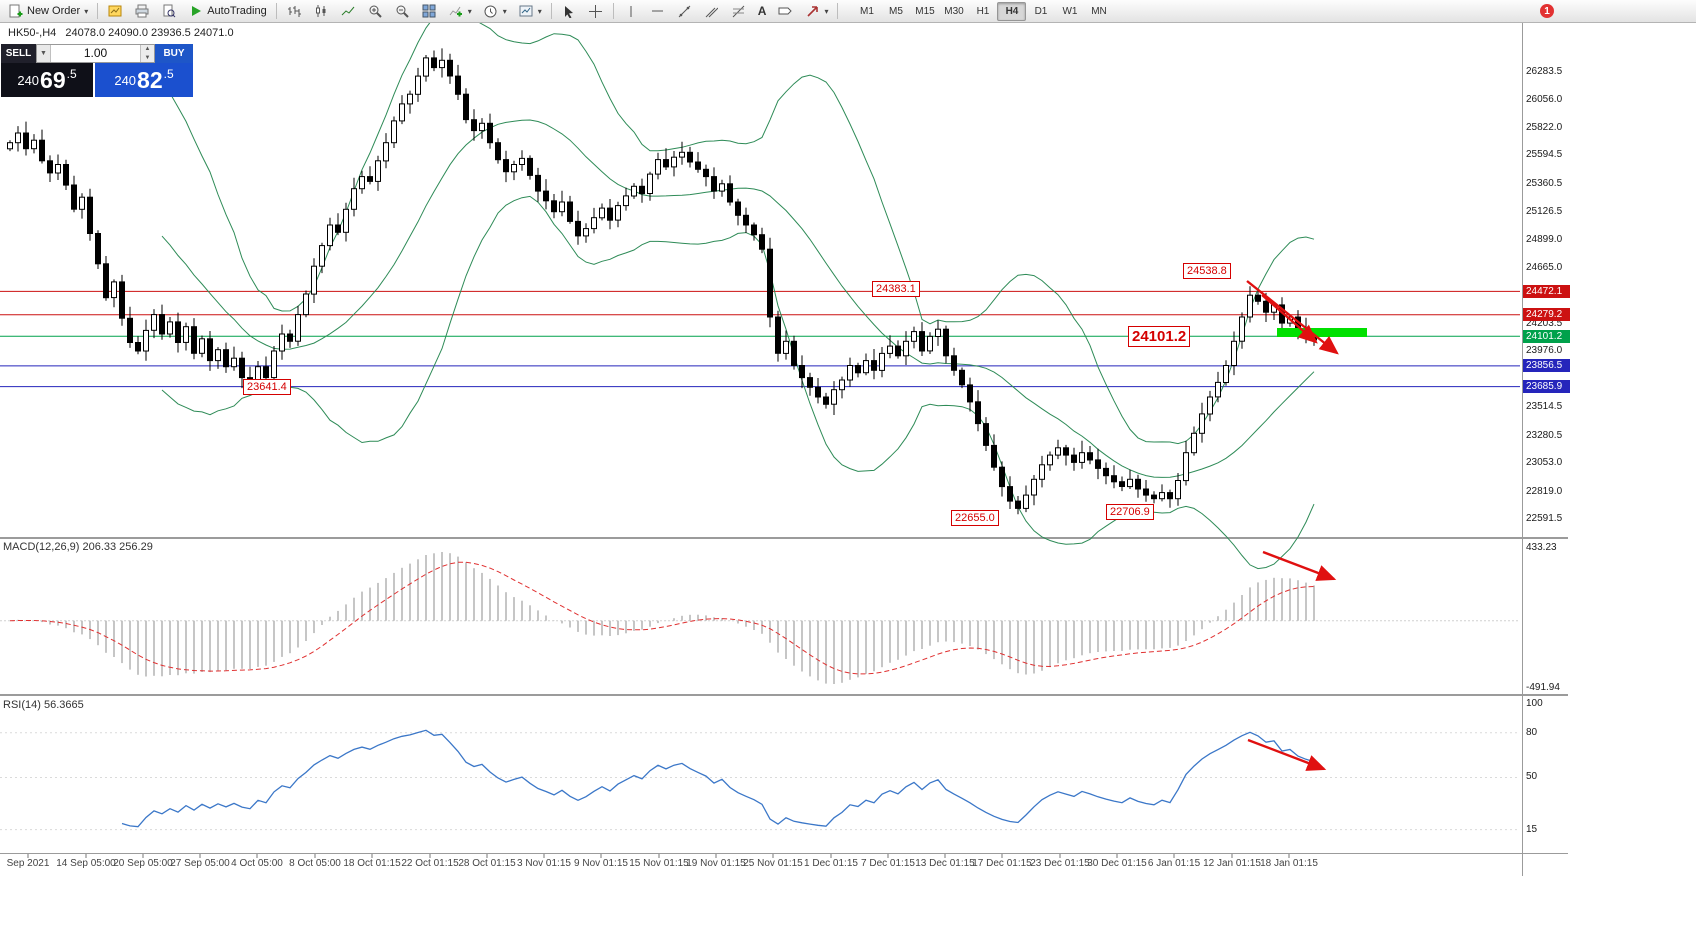 The image size is (1696, 948). Describe the element at coordinates (773, 863) in the screenshot. I see `time-axis-label: 25 Nov 01:15` at that location.